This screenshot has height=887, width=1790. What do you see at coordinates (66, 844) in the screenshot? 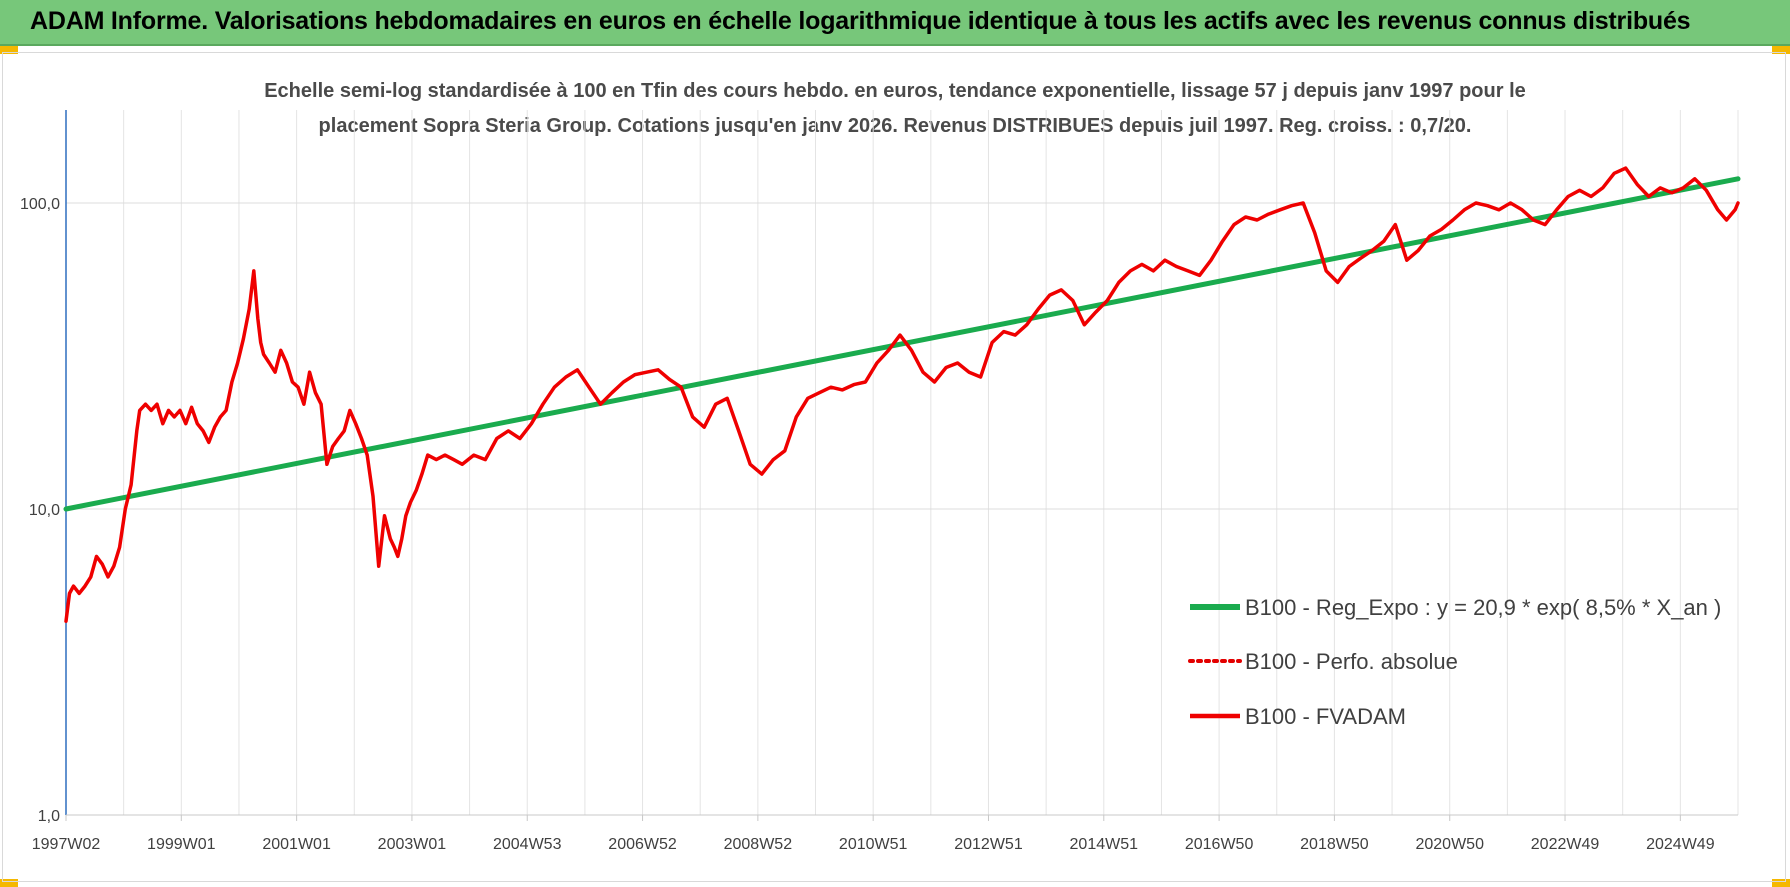
I see `x-tick-label: 1997W02` at bounding box center [66, 844].